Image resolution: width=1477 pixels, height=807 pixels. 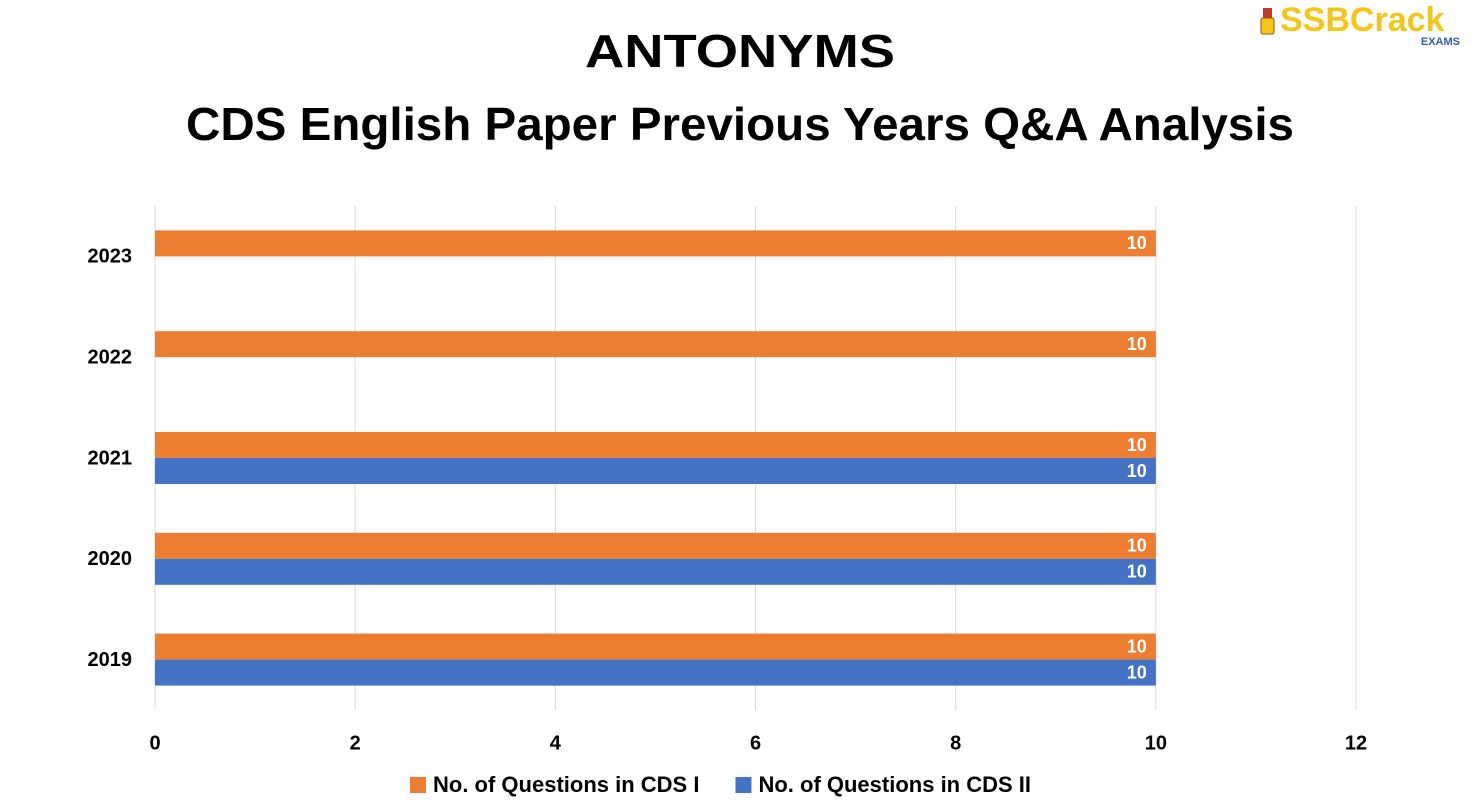 What do you see at coordinates (1156, 743) in the screenshot?
I see `x-tick-label: 10` at bounding box center [1156, 743].